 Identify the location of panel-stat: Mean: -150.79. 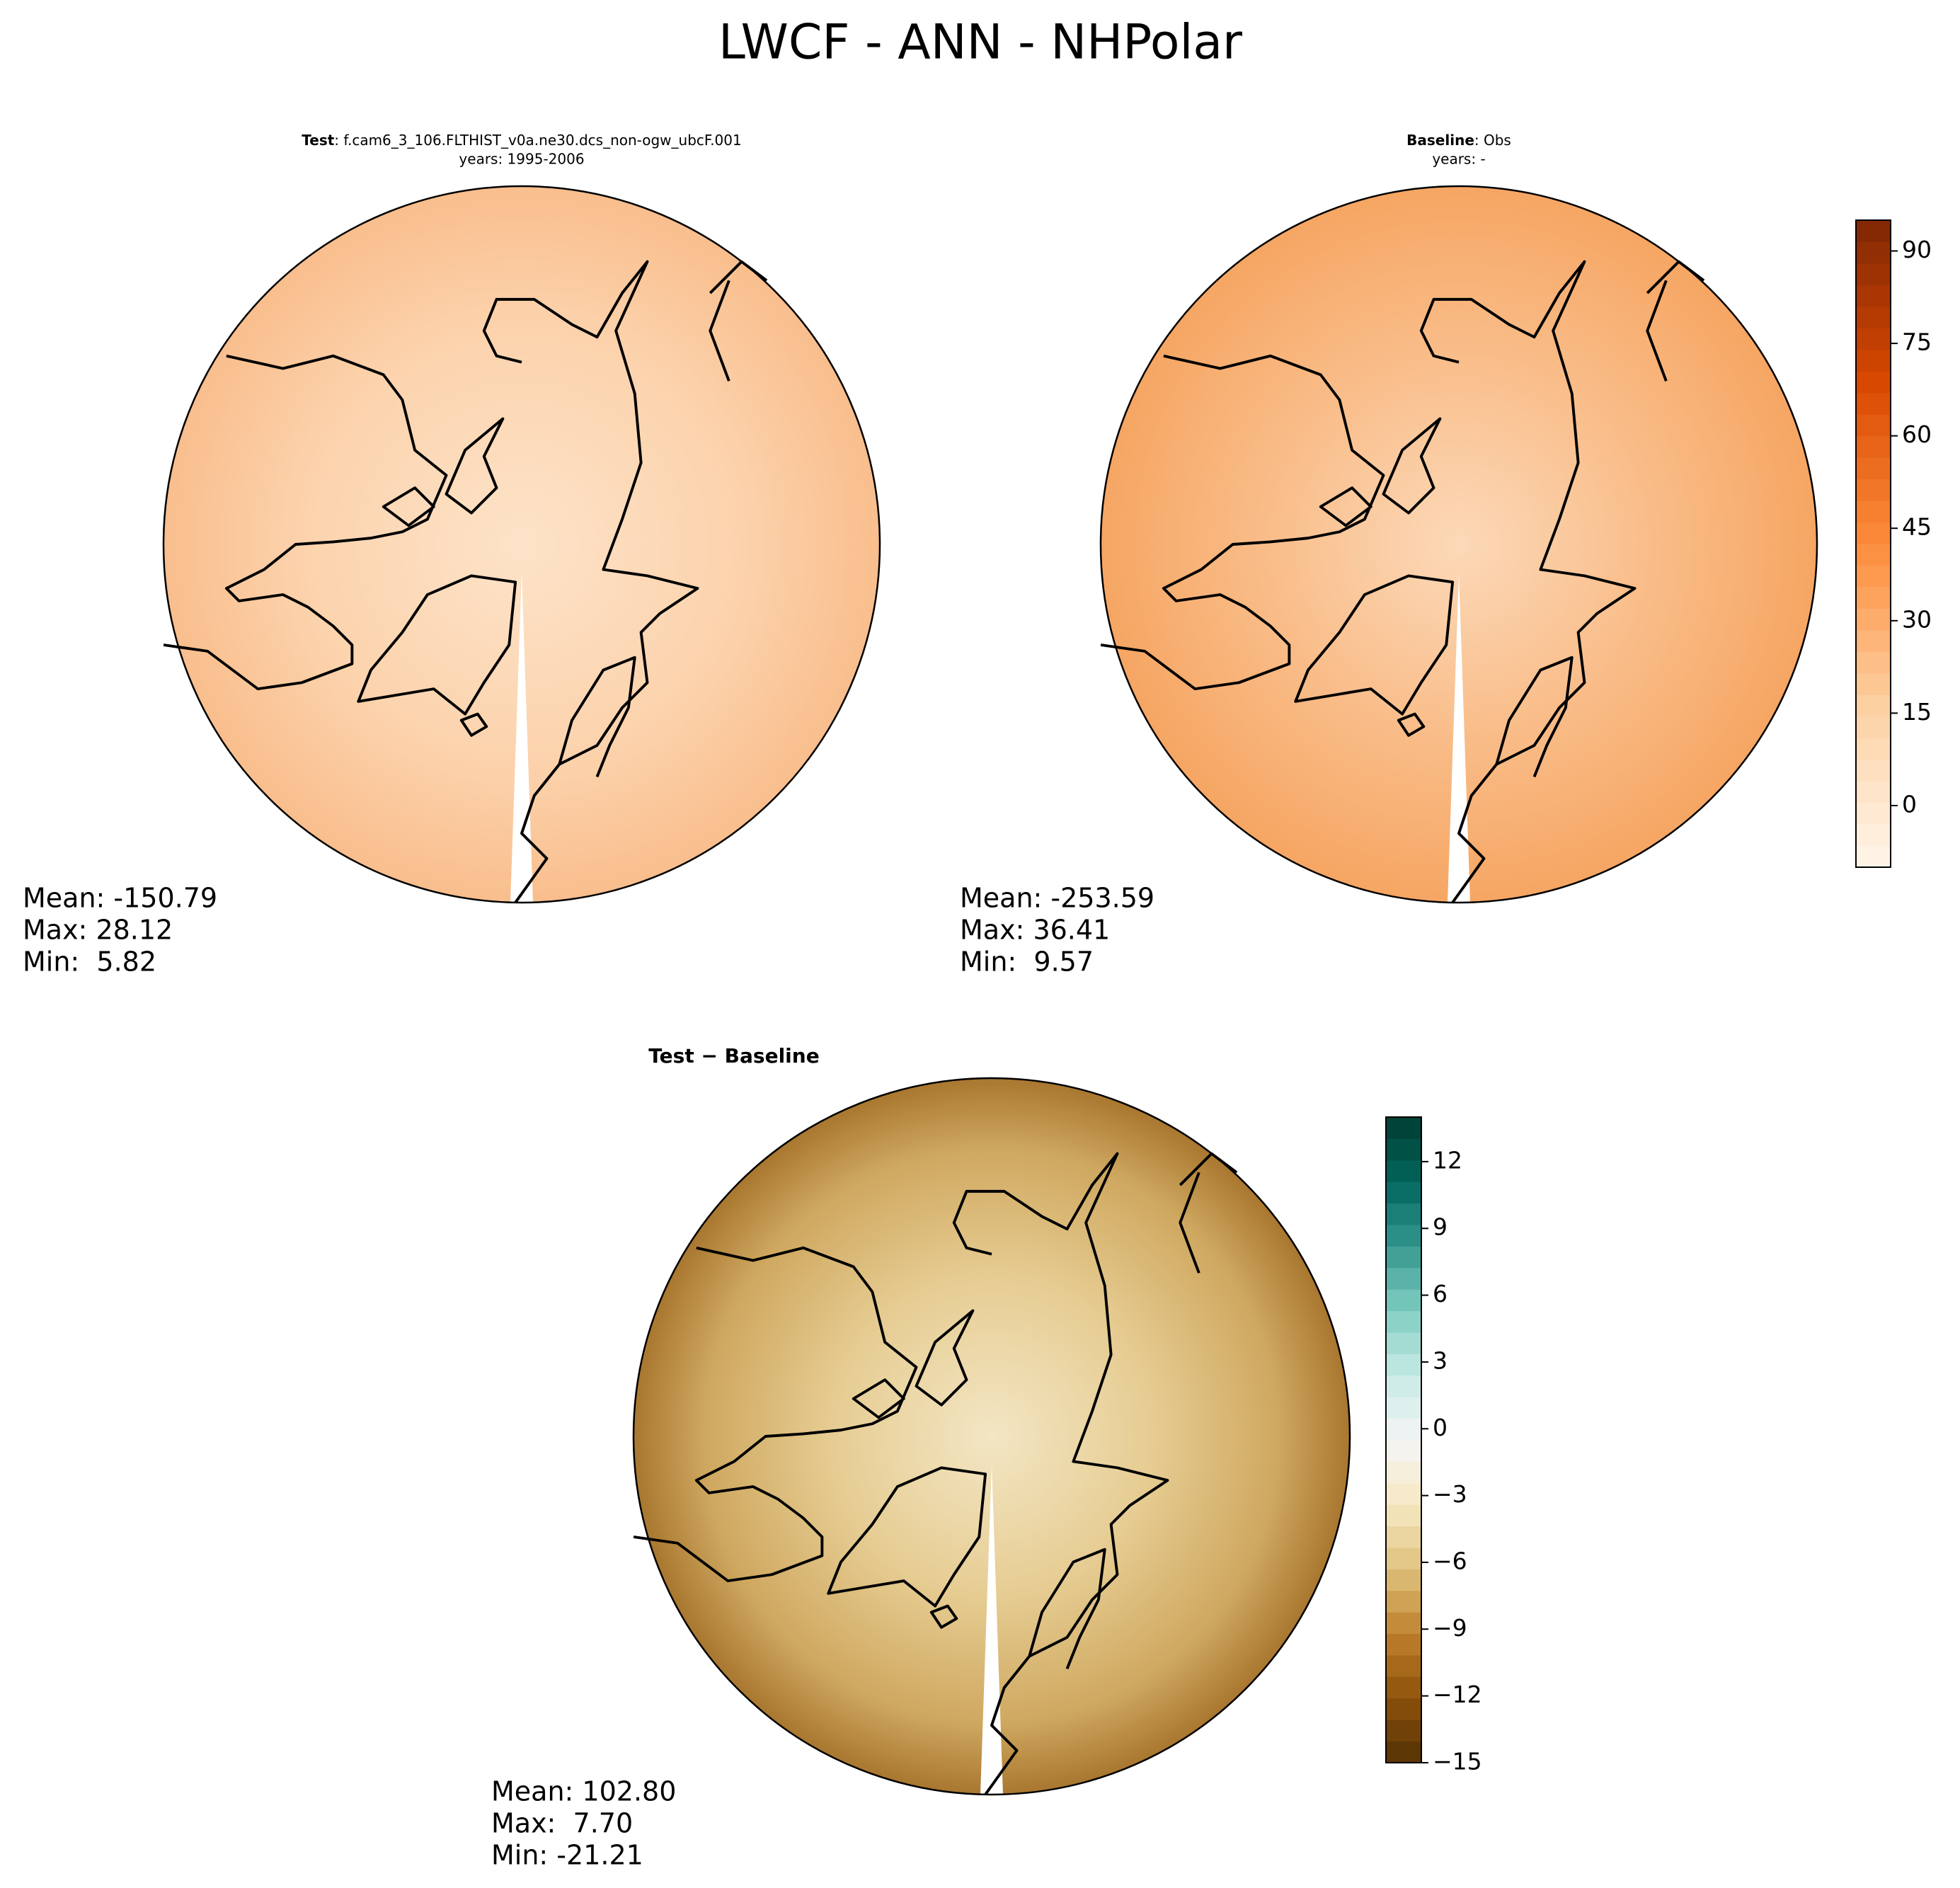
(120, 898).